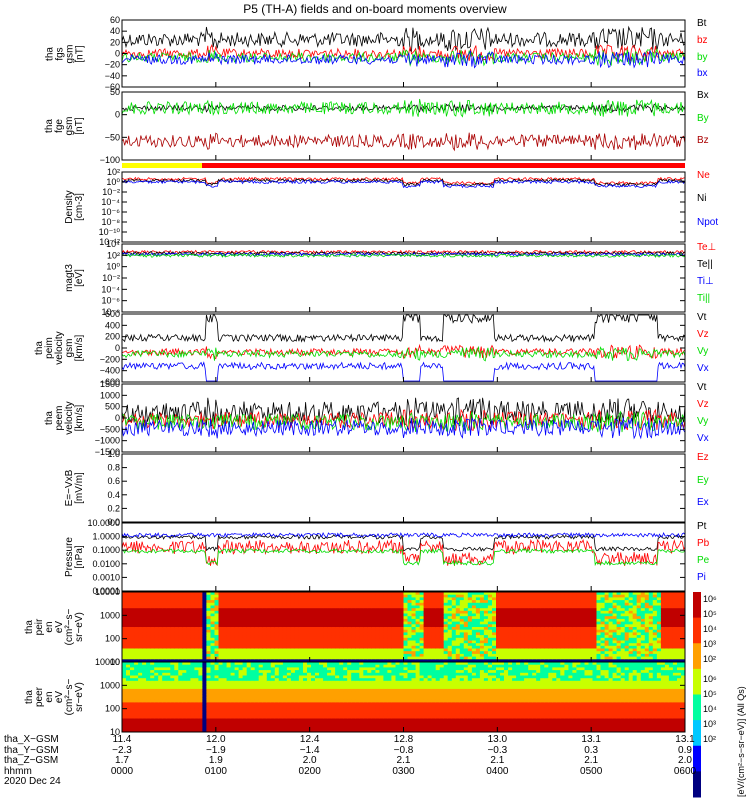 This screenshot has height=800, width=750. I want to click on panel-frame, so click(403, 126).